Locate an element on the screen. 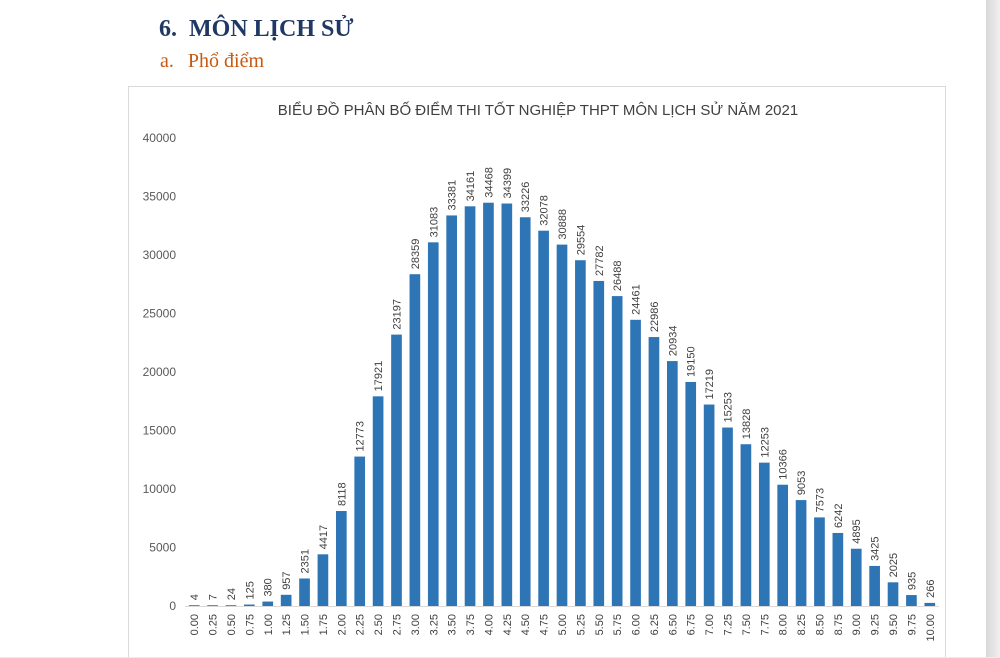  x-tick-label: 8.25 is located at coordinates (802, 624).